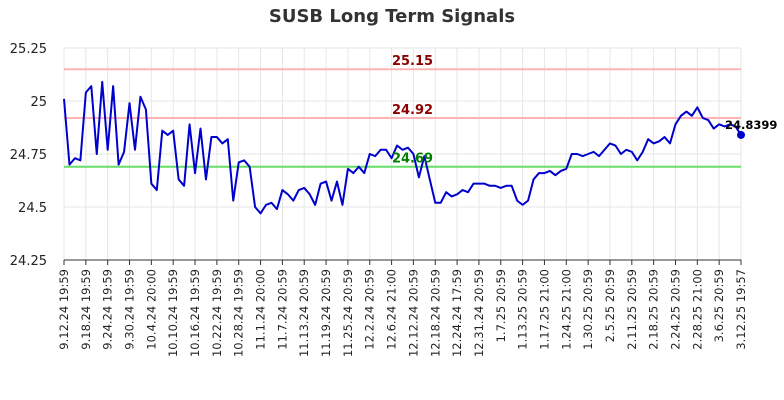 This screenshot has width=784, height=400. I want to click on x-tick-label: 10.28.24 19:59, so click(239, 313).